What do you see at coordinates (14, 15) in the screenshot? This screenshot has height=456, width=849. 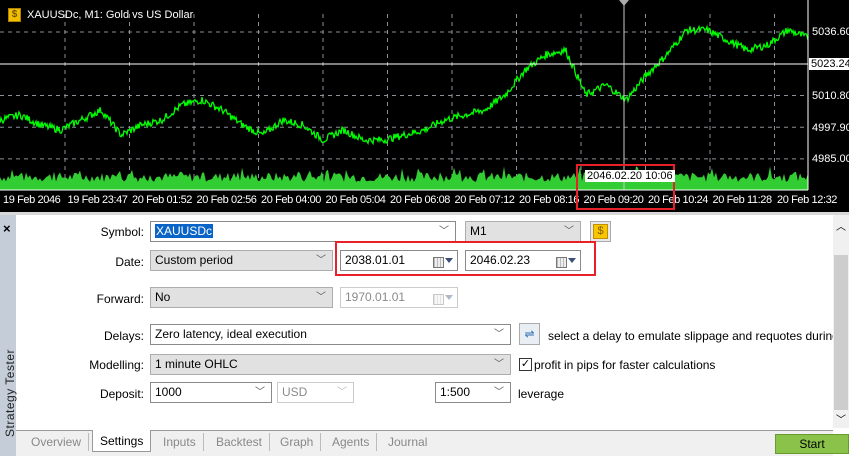 I see `dollar-plus-icon: $` at bounding box center [14, 15].